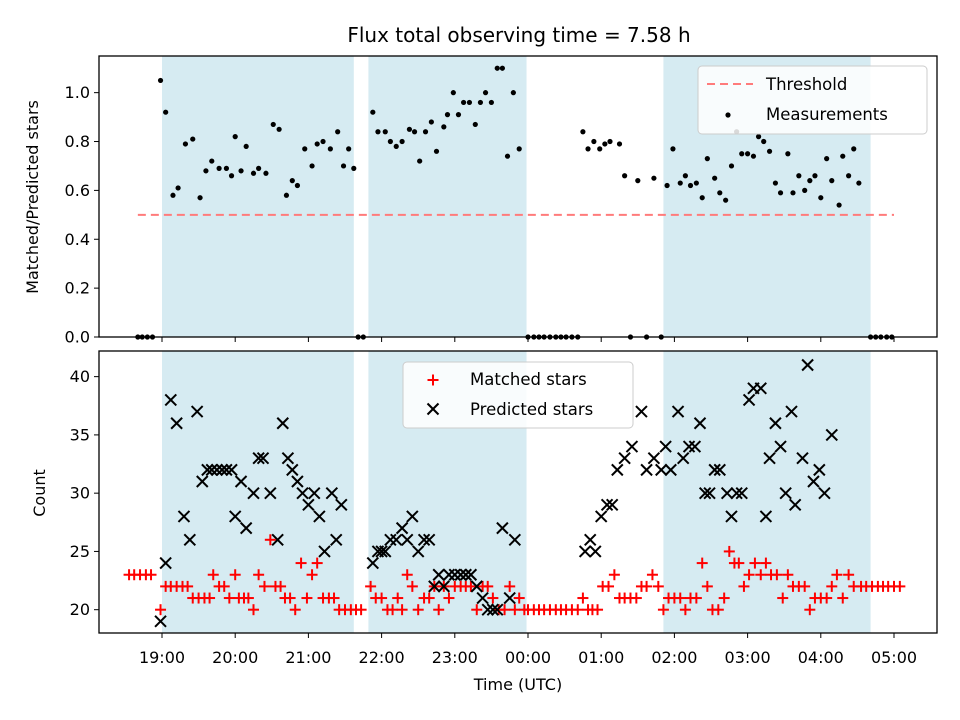 This screenshot has width=960, height=720. Describe the element at coordinates (80, 609) in the screenshot. I see `y-tick-label: 20` at that location.